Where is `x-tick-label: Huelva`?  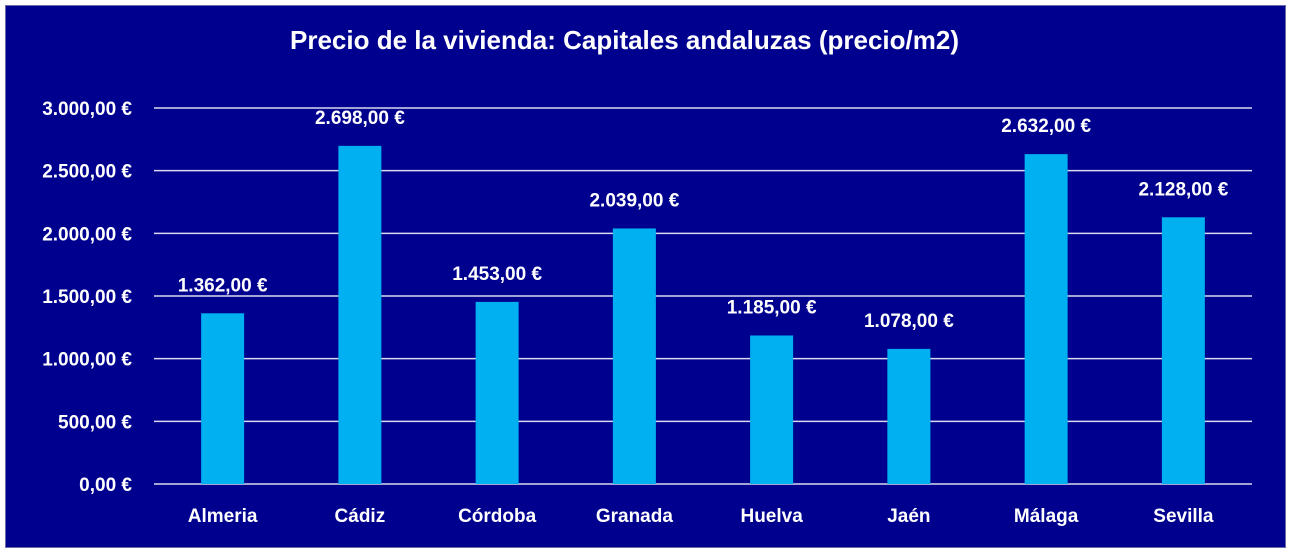
x-tick-label: Huelva is located at coordinates (771, 516).